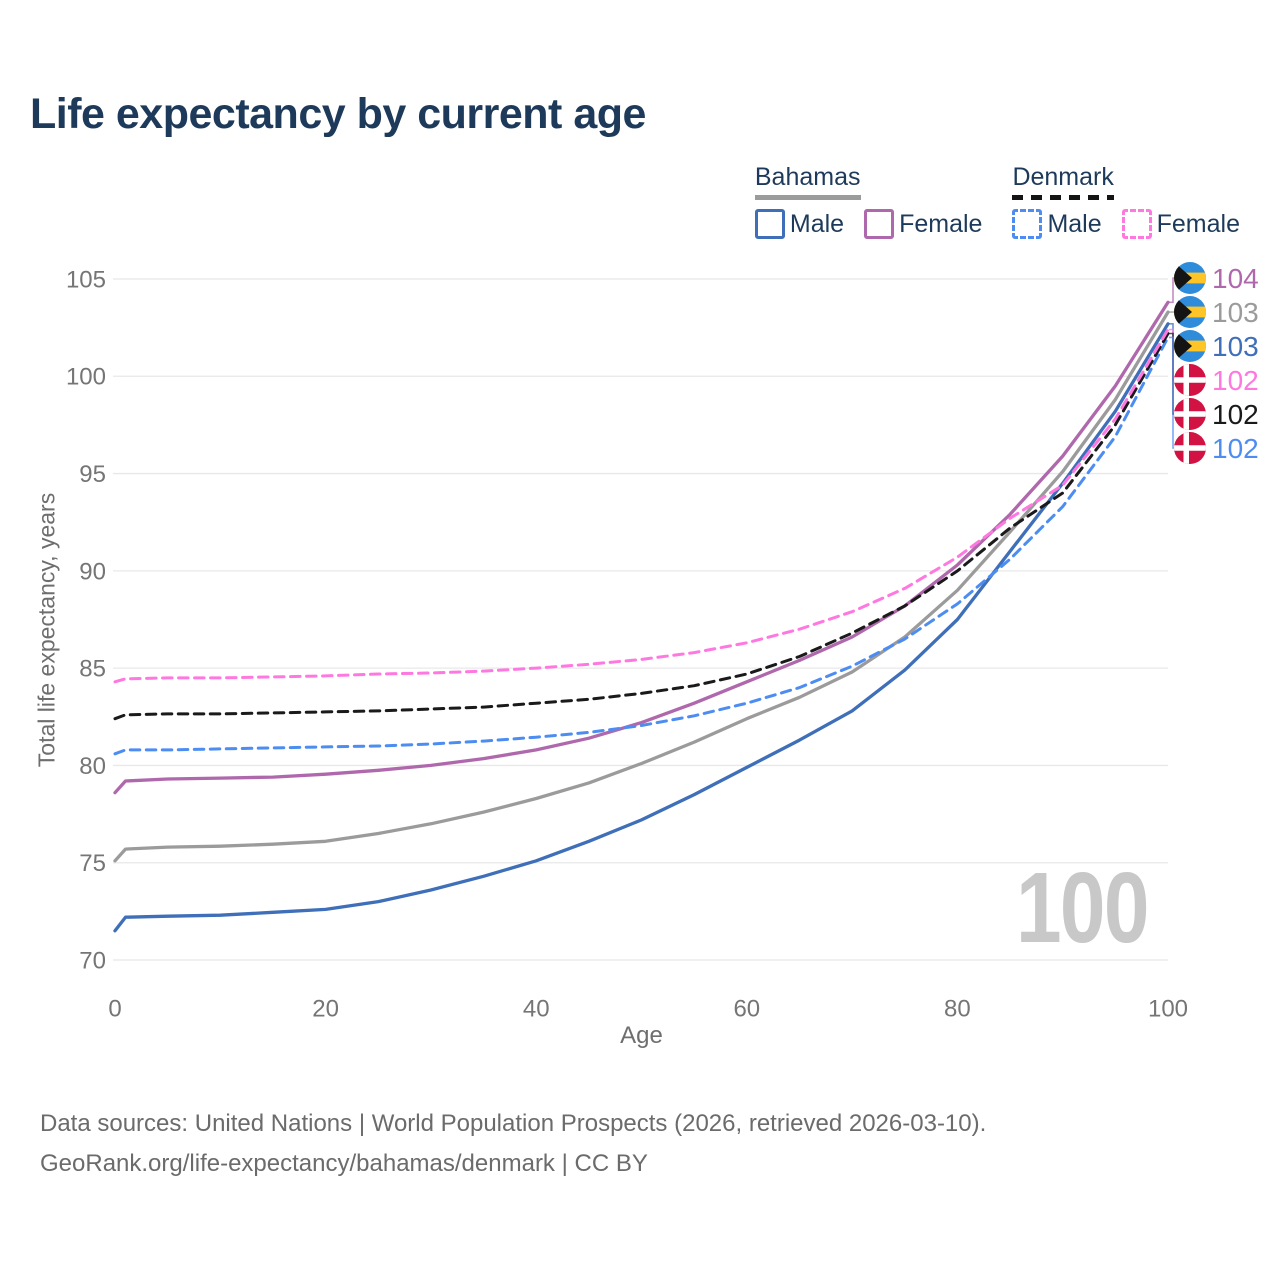 Image resolution: width=1280 pixels, height=1280 pixels. What do you see at coordinates (536, 1008) in the screenshot?
I see `x-tick-label: 40` at bounding box center [536, 1008].